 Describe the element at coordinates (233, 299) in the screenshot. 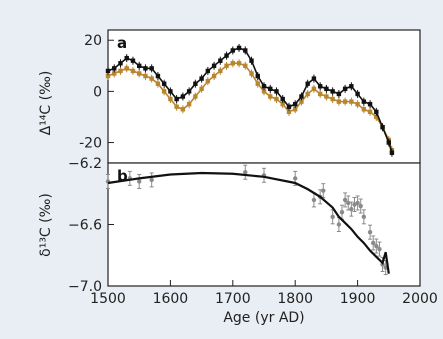

I see `x-tick-label: 1700` at that location.